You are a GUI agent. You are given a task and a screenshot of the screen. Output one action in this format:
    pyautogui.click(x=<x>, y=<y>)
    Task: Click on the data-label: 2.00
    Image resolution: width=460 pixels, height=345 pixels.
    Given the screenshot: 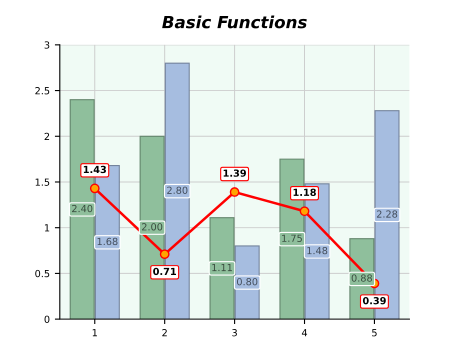 What is the action you would take?
    pyautogui.click(x=152, y=227)
    